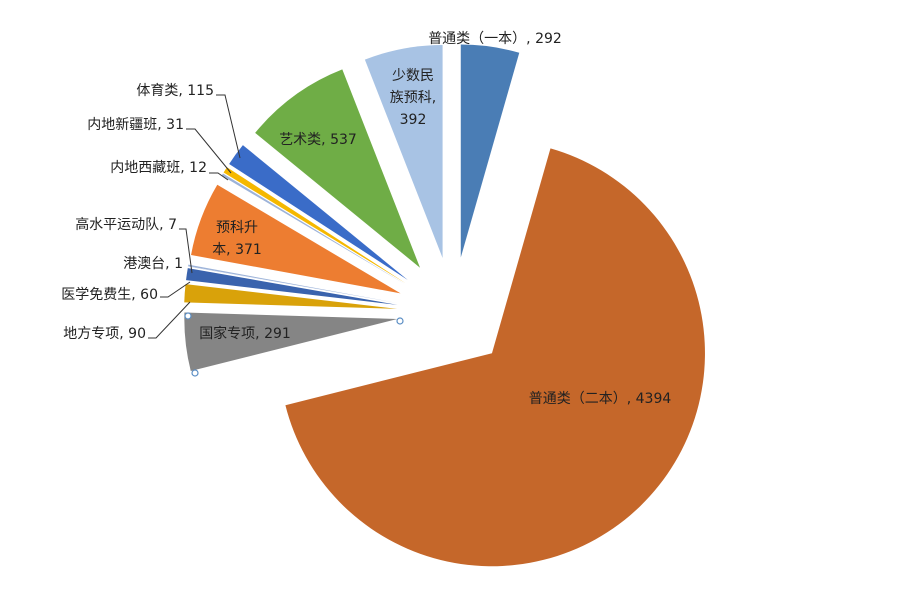 The height and width of the screenshot is (599, 908). What do you see at coordinates (245, 333) in the screenshot?
I see `data-label: 国家专项, 291` at bounding box center [245, 333].